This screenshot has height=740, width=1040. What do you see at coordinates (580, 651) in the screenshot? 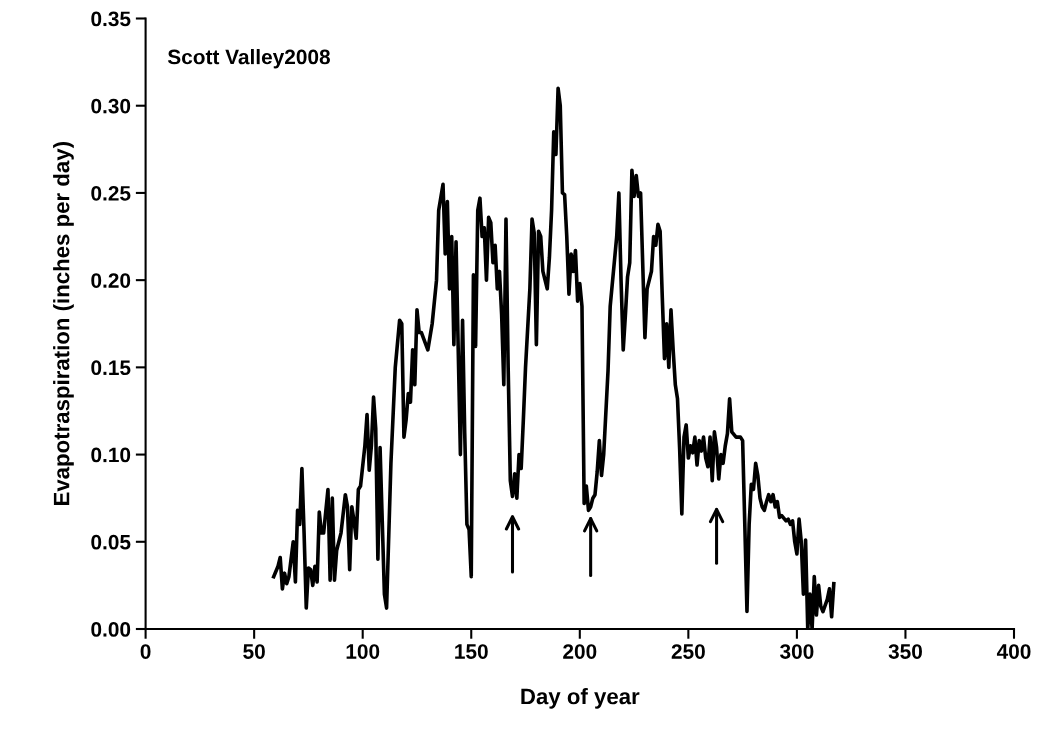
I see `x-tick-label: 200` at bounding box center [580, 651].